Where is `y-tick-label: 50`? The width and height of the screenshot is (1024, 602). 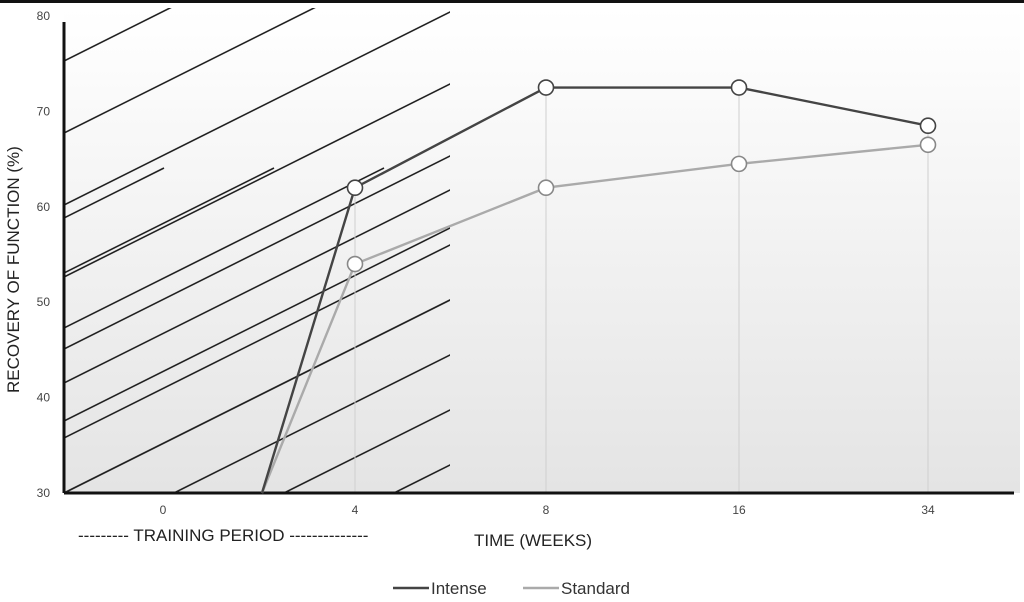 y-tick-label: 50 is located at coordinates (44, 302).